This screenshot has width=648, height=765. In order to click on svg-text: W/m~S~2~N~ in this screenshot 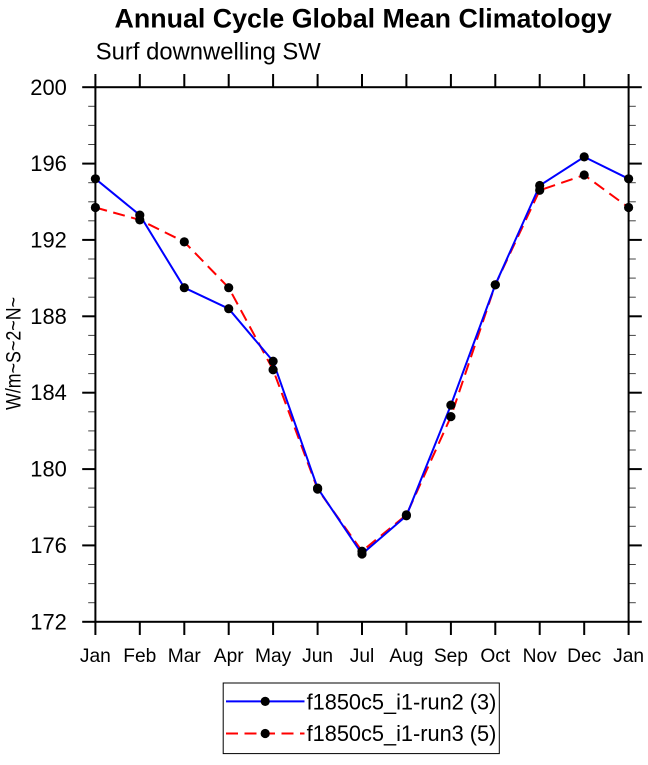, I will do `click(14, 353)`.